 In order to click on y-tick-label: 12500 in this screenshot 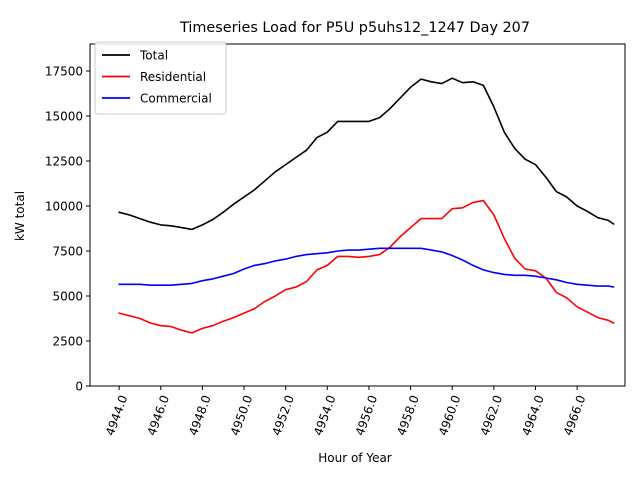, I will do `click(64, 162)`.